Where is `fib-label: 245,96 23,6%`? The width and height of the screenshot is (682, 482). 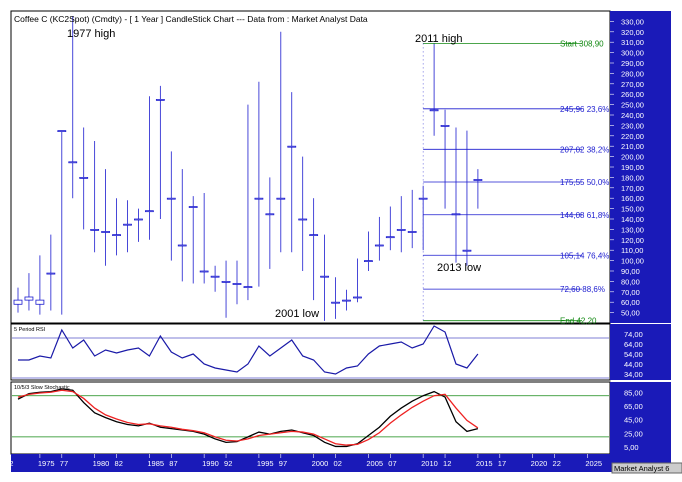
fib-label: 245,96 23,6% is located at coordinates (584, 109).